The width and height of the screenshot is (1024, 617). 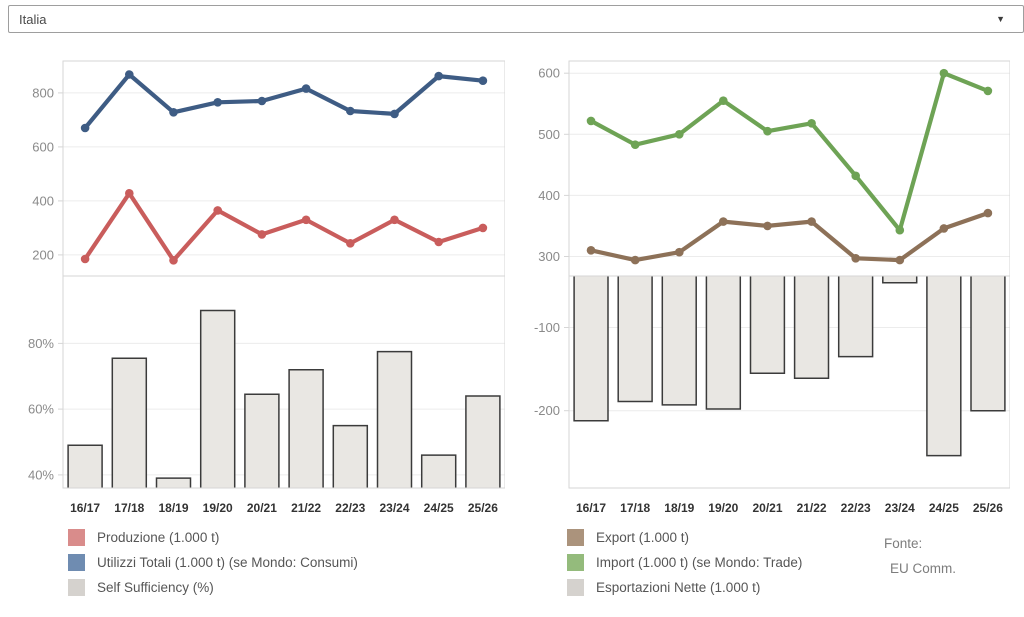 What do you see at coordinates (812, 508) in the screenshot?
I see `x-axis-label: 21/22` at bounding box center [812, 508].